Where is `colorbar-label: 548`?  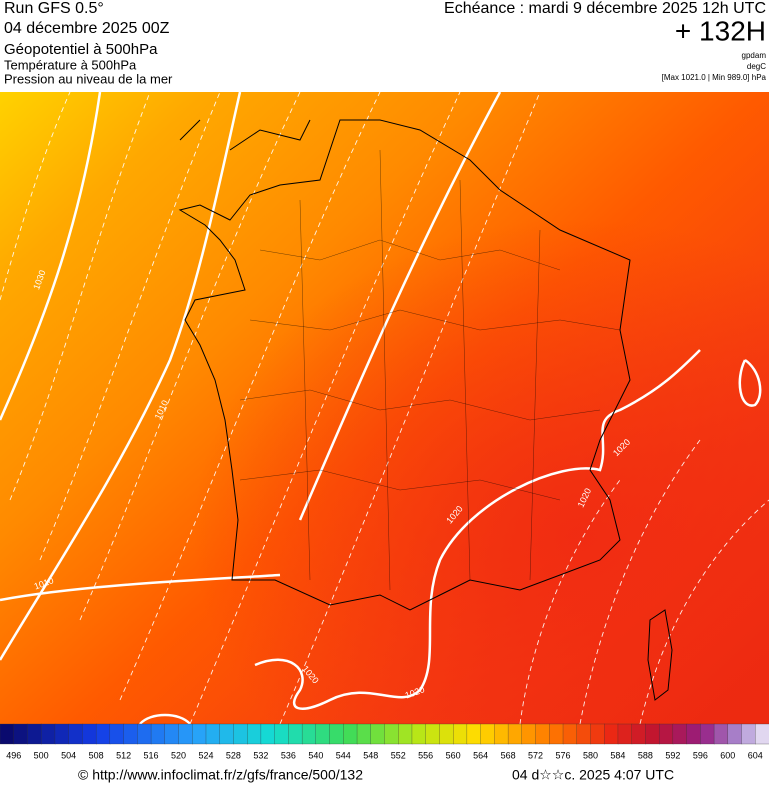
colorbar-label: 548 is located at coordinates (370, 755).